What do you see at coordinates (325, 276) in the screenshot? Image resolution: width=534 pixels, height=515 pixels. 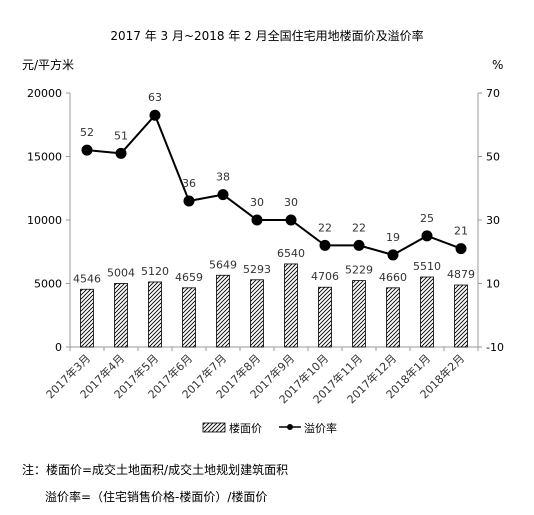 I see `bar-value-label: 4706` at bounding box center [325, 276].